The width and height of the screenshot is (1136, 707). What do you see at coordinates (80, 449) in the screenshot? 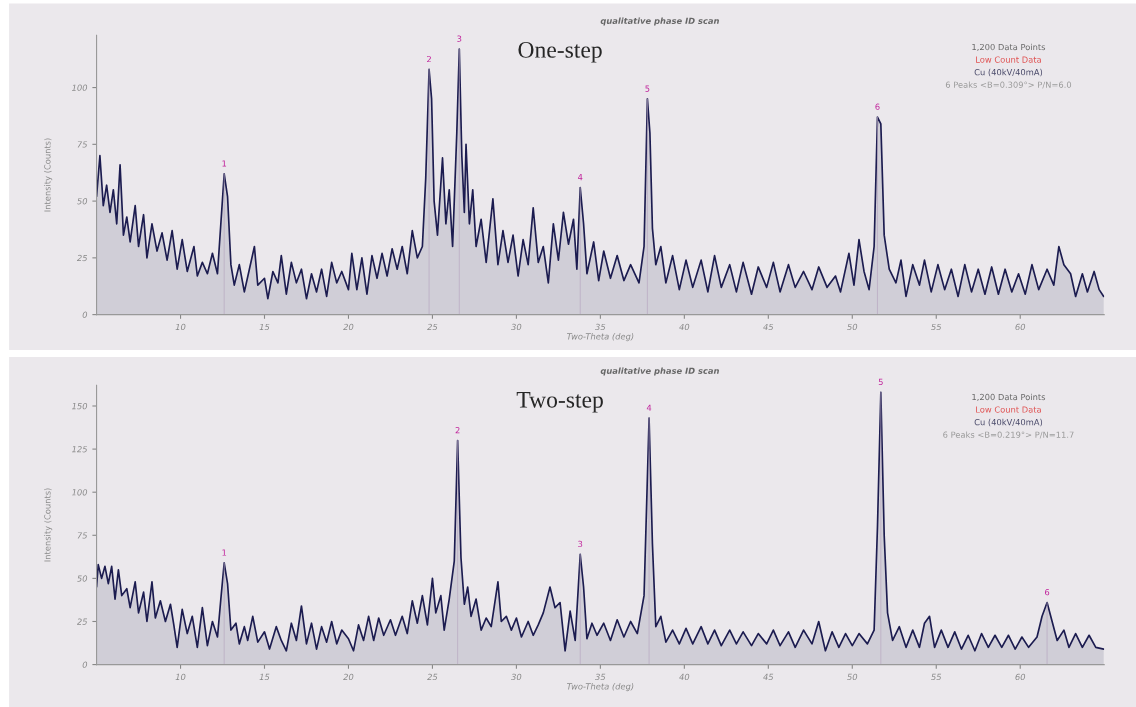
I see `y-tick-label: 125` at bounding box center [80, 449].